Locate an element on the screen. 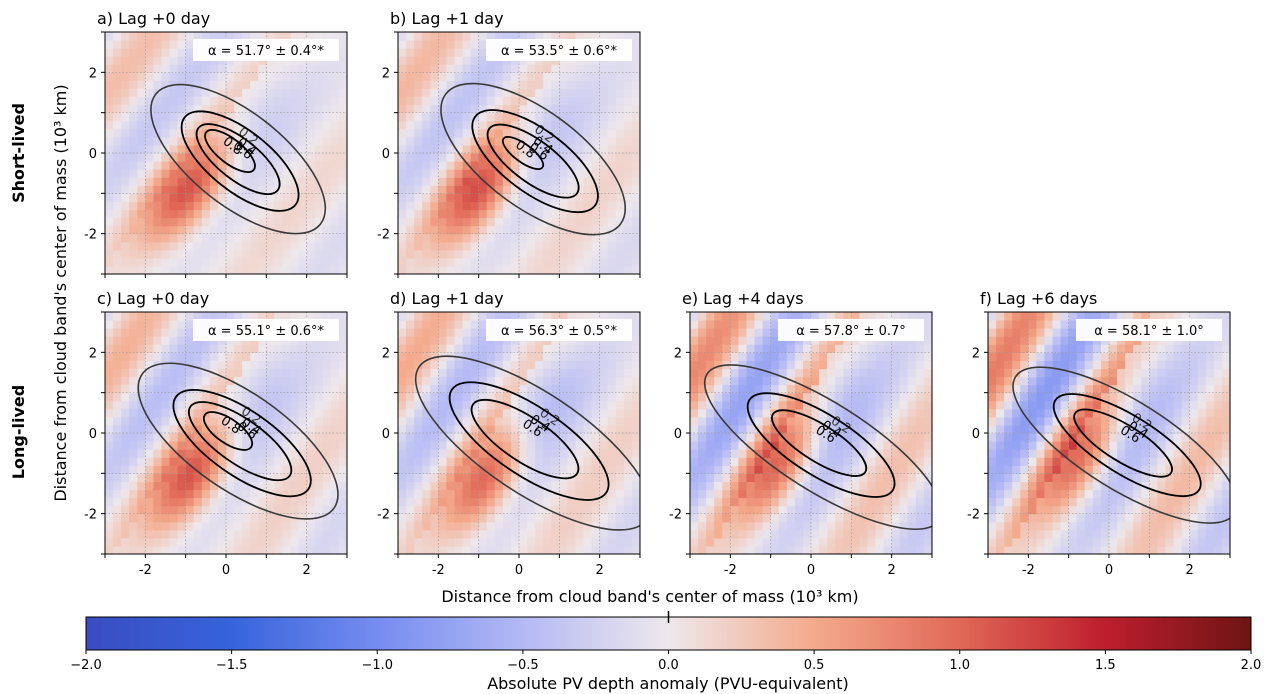 The image size is (1270, 694). colorbar-tick-label: −1.5 is located at coordinates (232, 665).